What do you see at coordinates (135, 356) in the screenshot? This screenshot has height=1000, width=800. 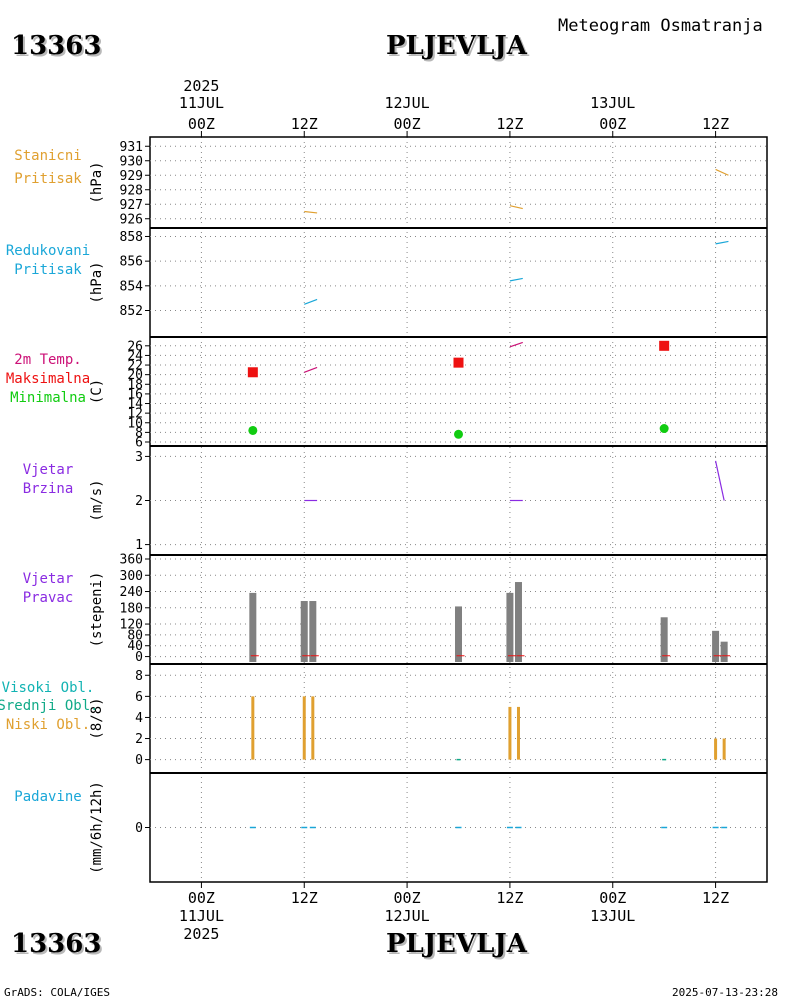 I see `y-tick-label: 24` at bounding box center [135, 356].